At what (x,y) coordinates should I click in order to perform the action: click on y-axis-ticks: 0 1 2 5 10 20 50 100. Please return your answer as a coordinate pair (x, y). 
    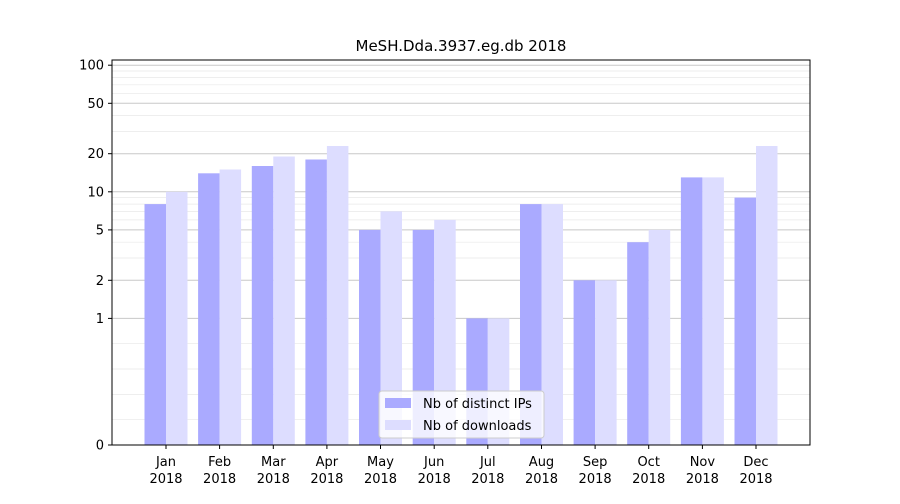
    Looking at the image, I should click on (95, 256).